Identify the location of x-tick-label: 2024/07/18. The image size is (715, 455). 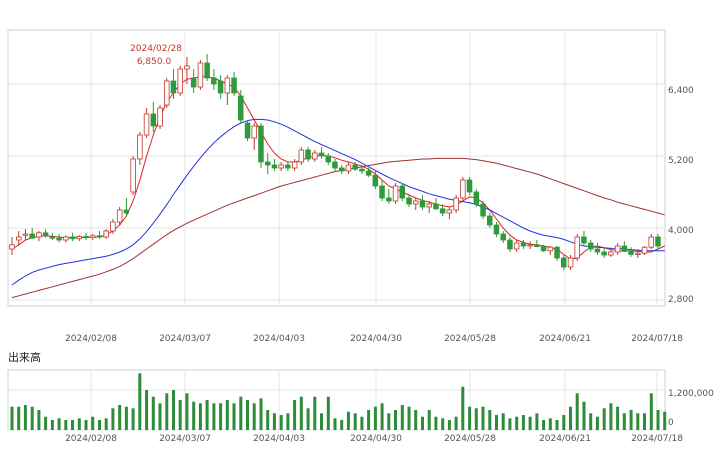
(657, 339).